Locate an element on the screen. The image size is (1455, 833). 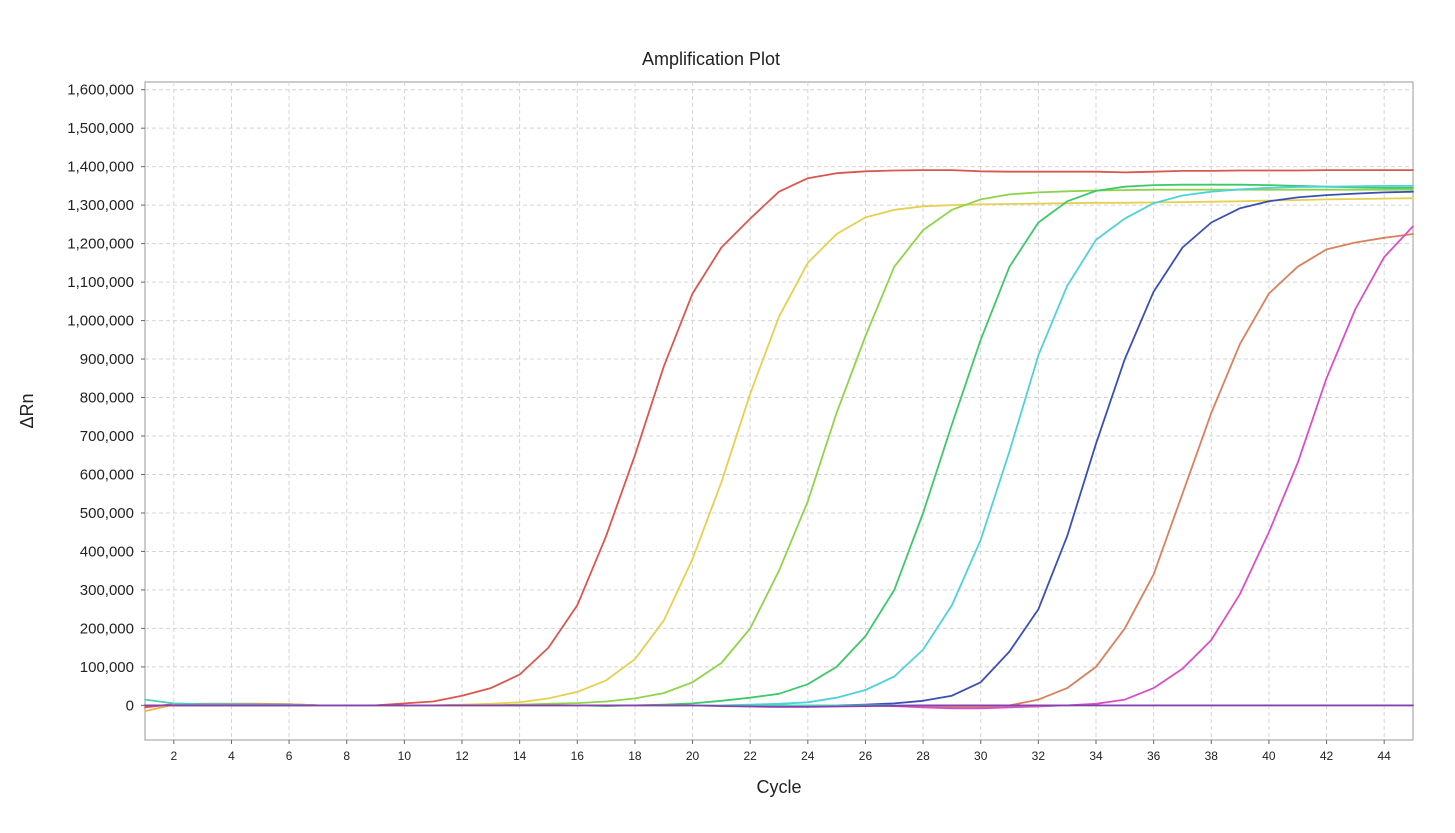
x-tick-label: 34 is located at coordinates (1096, 756).